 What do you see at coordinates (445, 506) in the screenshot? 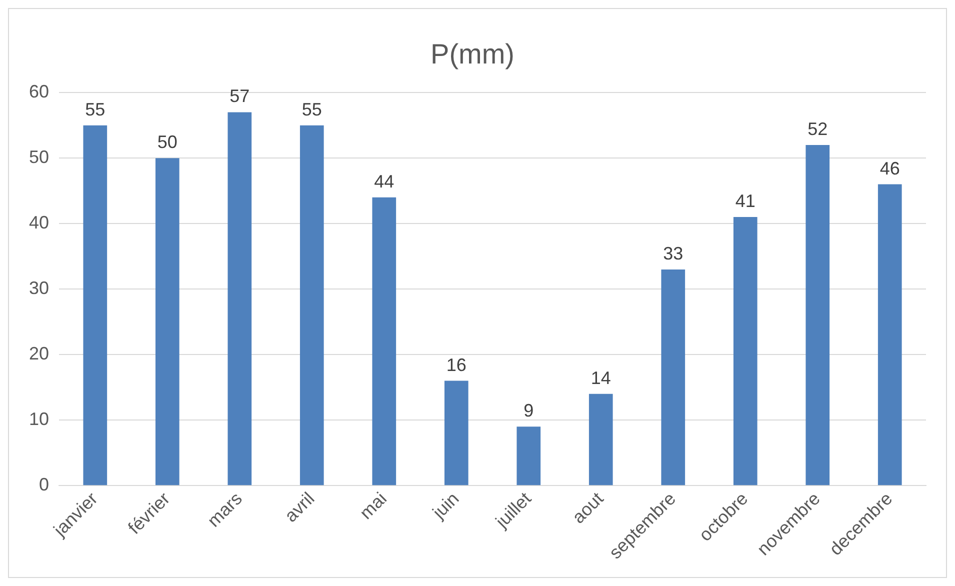
I see `x-tick-label: juin` at bounding box center [445, 506].